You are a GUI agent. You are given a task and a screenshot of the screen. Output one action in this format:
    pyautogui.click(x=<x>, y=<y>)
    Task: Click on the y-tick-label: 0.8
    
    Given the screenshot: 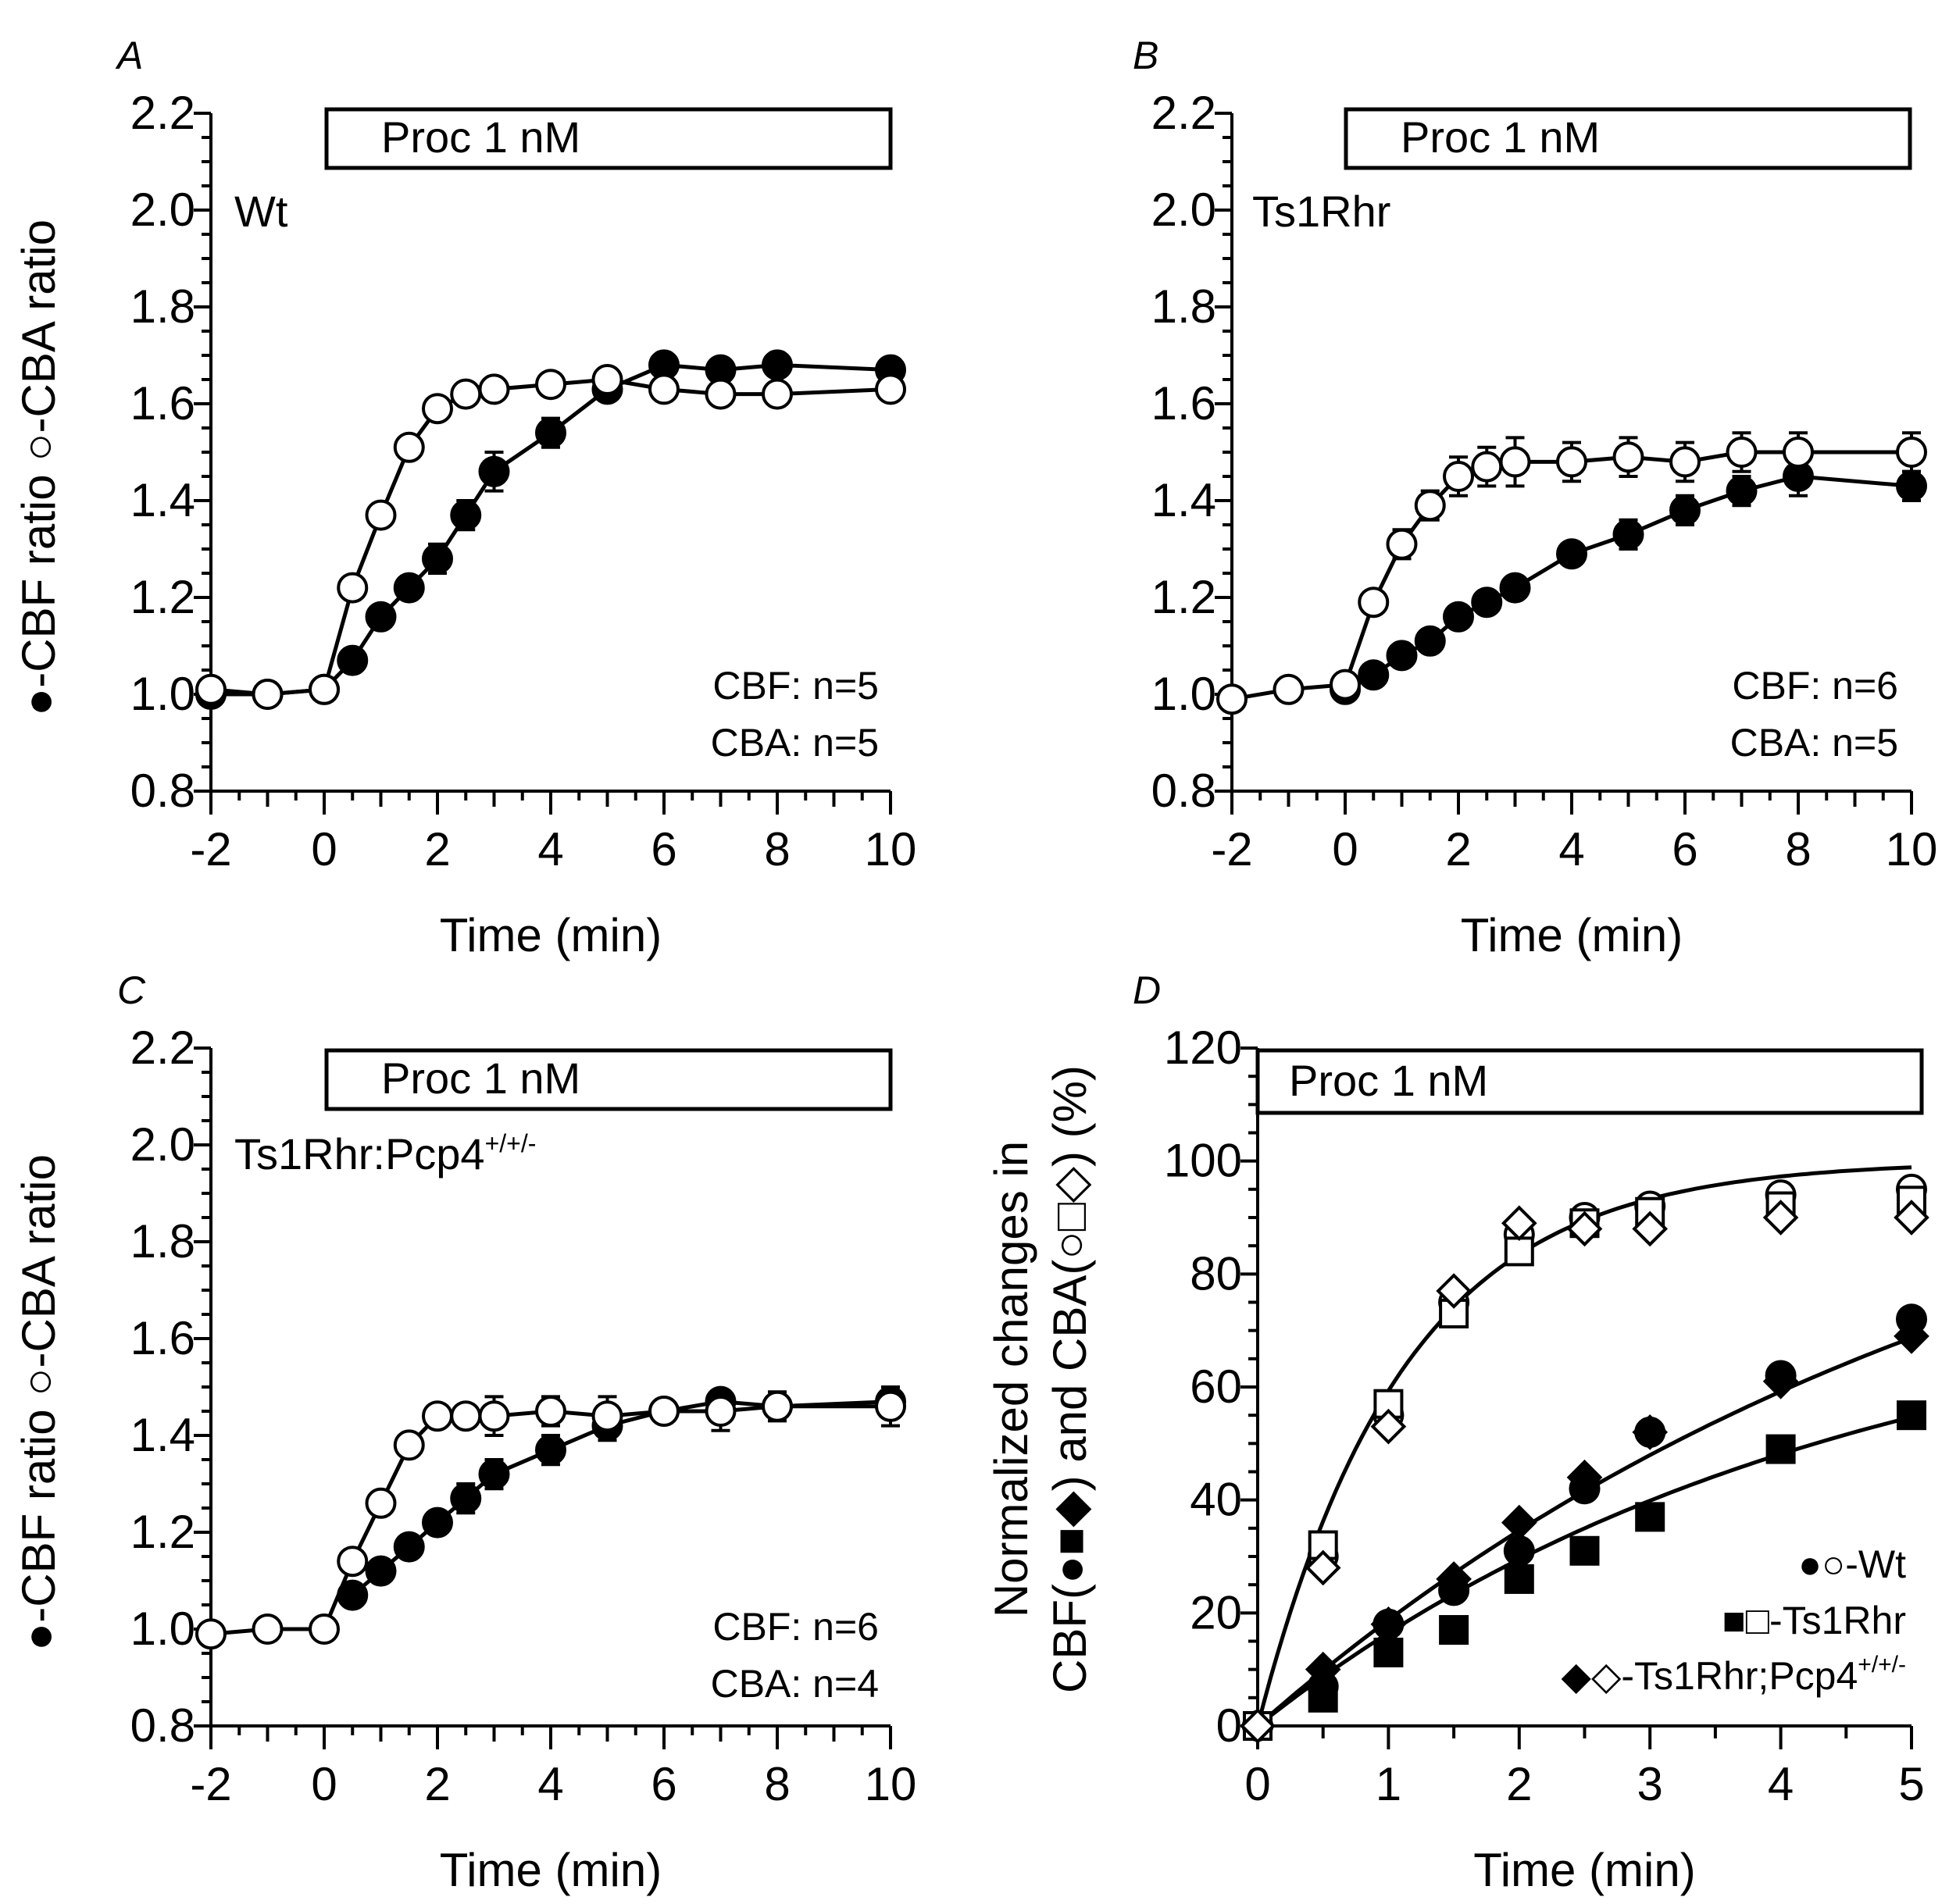 What is the action you would take?
    pyautogui.click(x=1183, y=791)
    